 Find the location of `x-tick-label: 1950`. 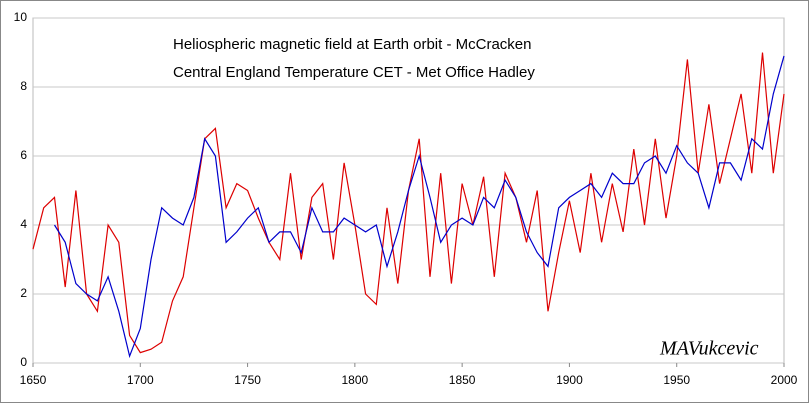

x-tick-label: 1950 is located at coordinates (676, 380).